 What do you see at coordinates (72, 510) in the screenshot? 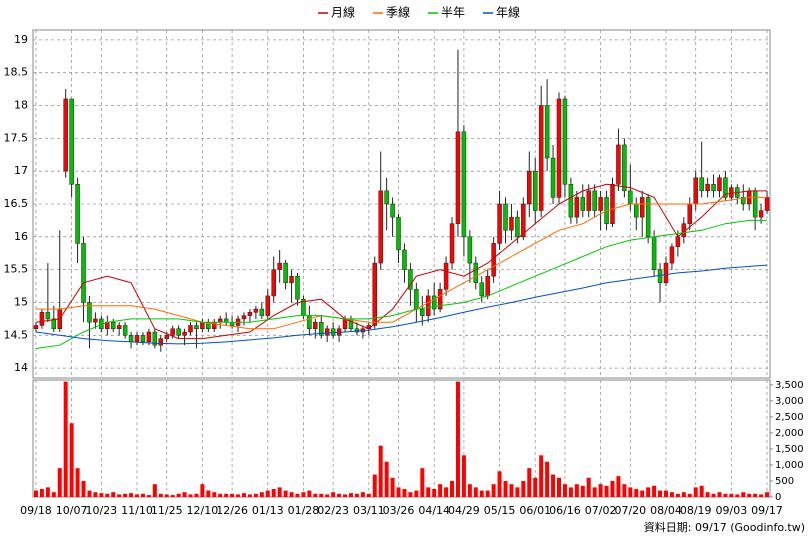
I see `x-tick-label: 10/07` at bounding box center [72, 510].